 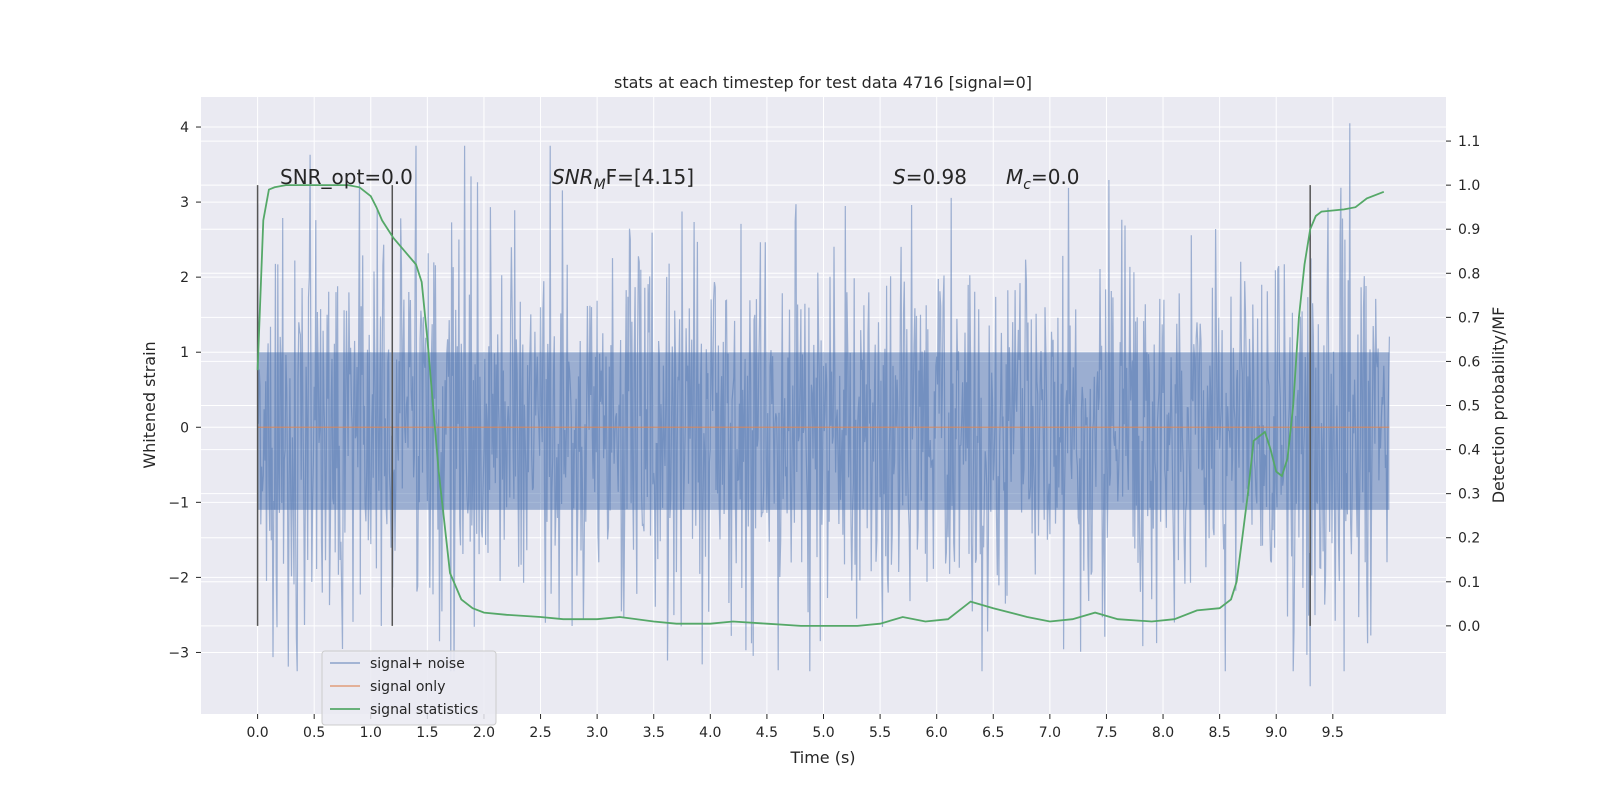 I want to click on annotation-mc: Mc=0.0, so click(x=1043, y=179).